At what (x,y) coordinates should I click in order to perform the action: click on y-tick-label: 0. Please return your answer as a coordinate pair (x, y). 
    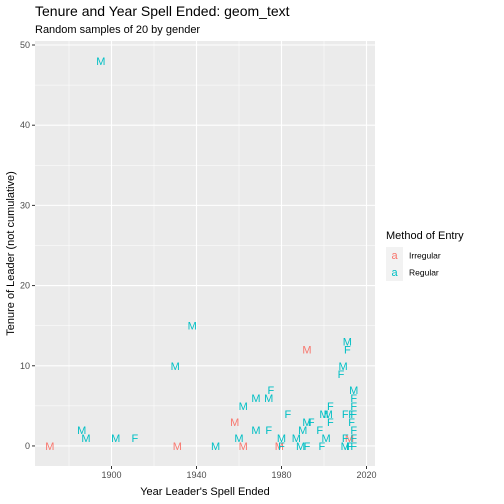
    Looking at the image, I should click on (27, 446).